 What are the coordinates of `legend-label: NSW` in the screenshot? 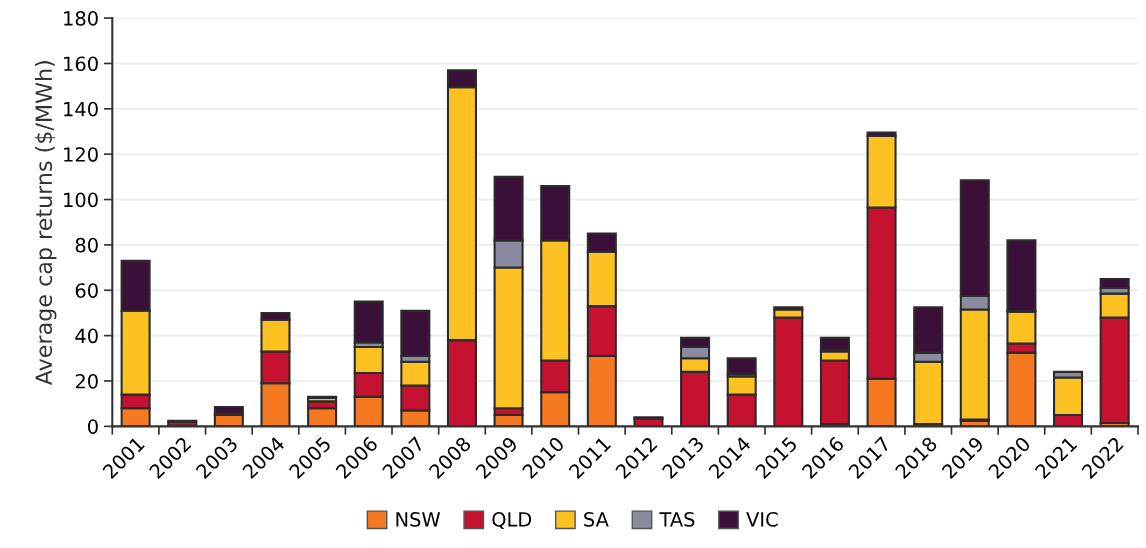 It's located at (418, 519).